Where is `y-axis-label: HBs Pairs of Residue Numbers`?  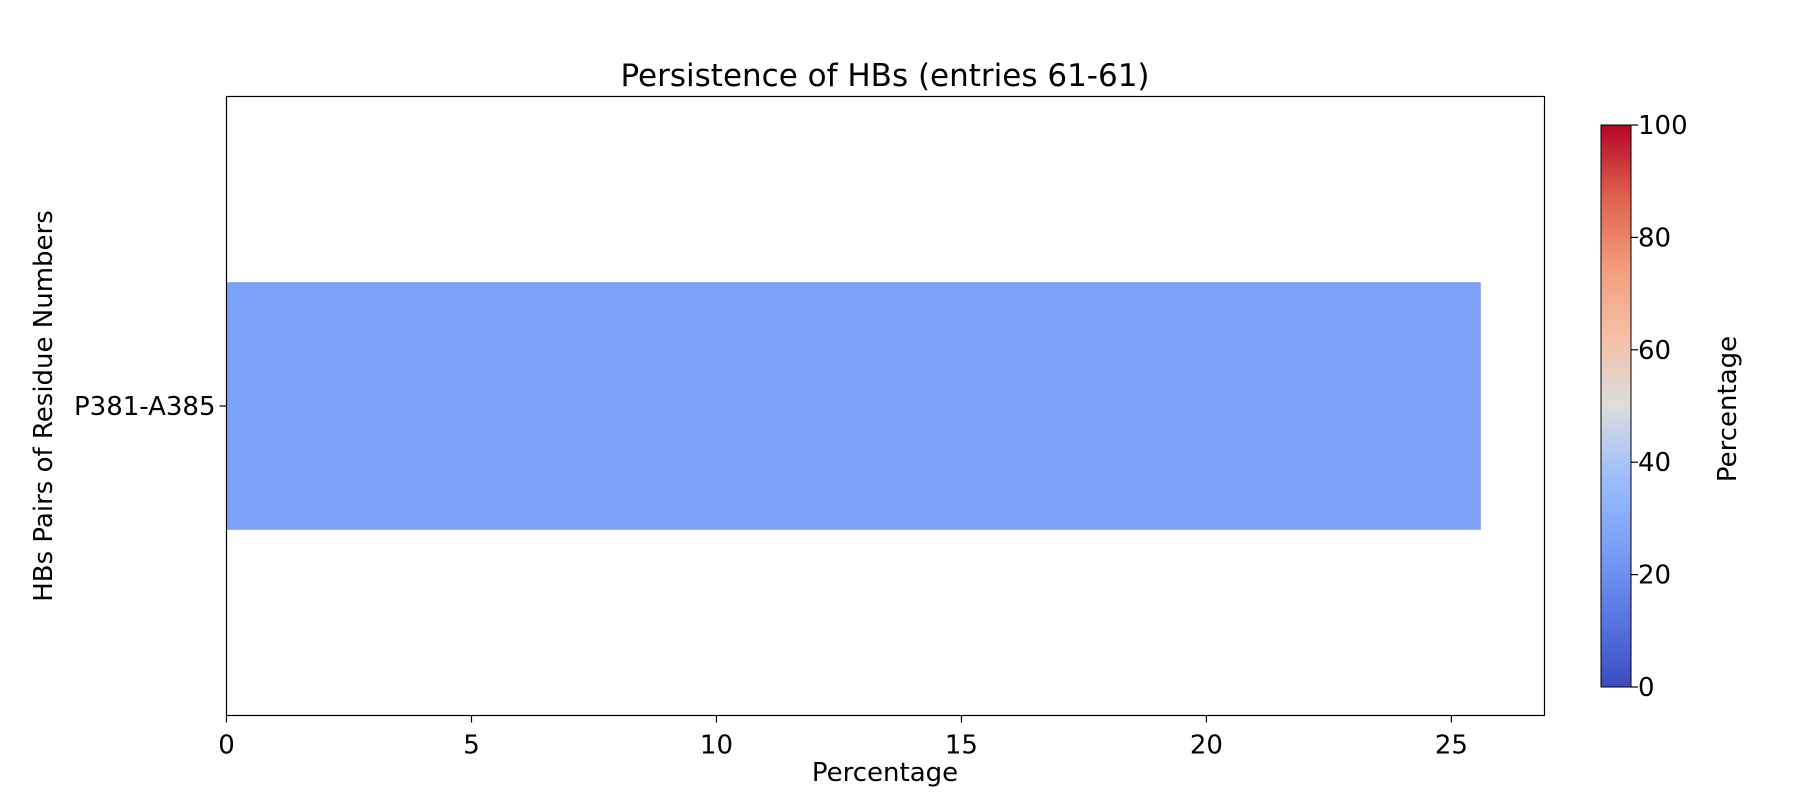 y-axis-label: HBs Pairs of Residue Numbers is located at coordinates (44, 406).